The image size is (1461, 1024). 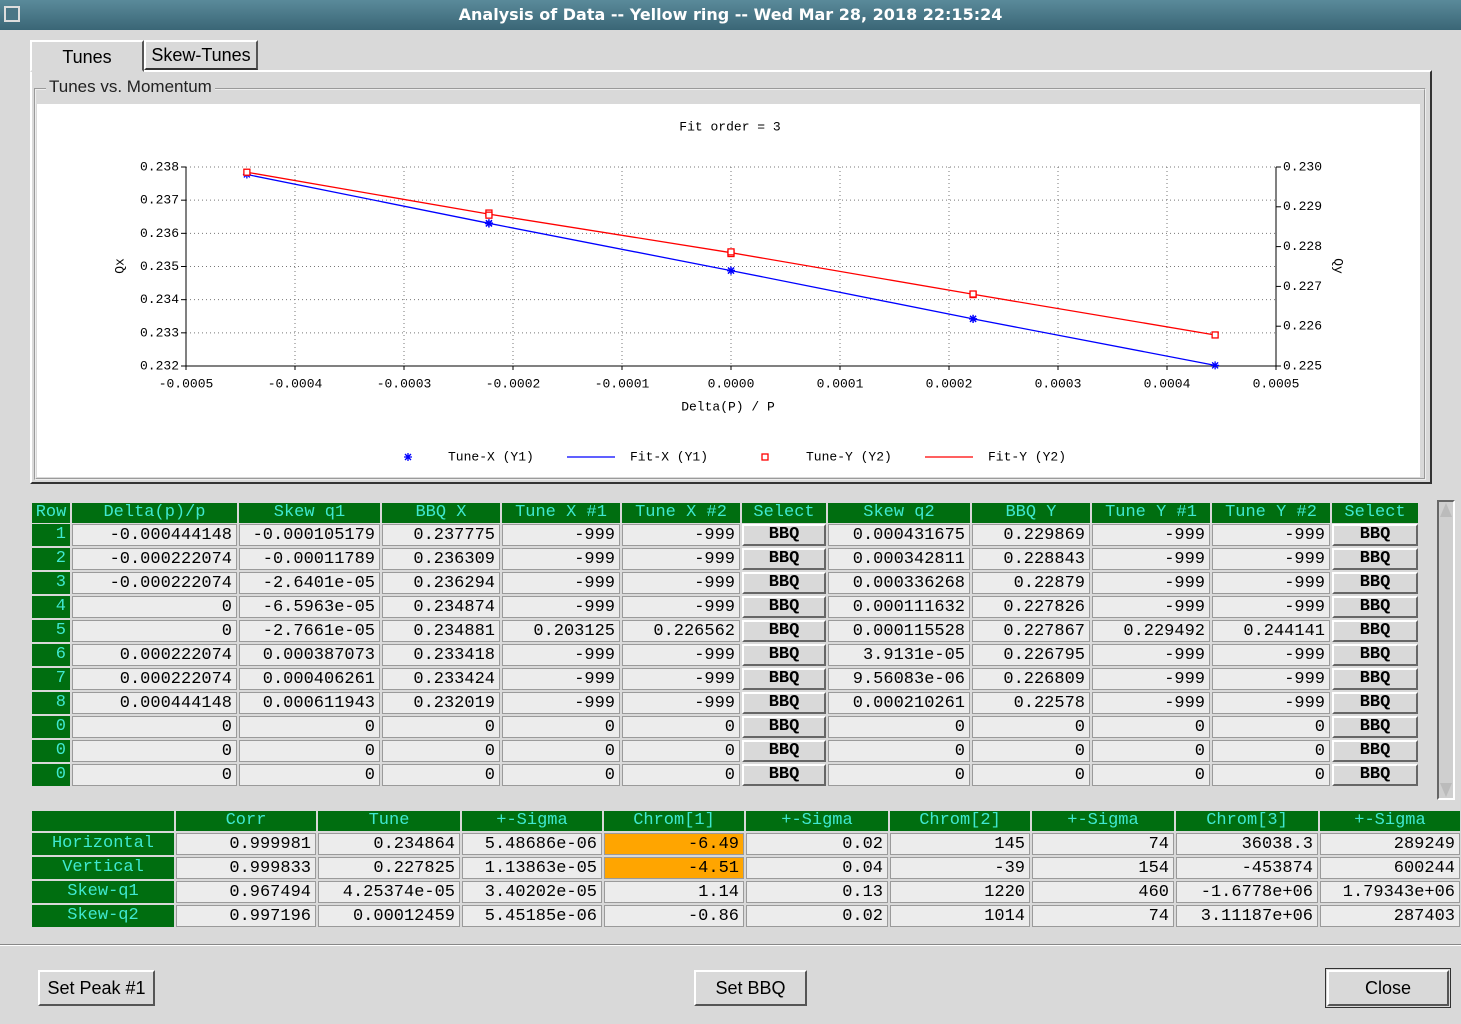 I want to click on table-cell: 0.233418, so click(x=441, y=655).